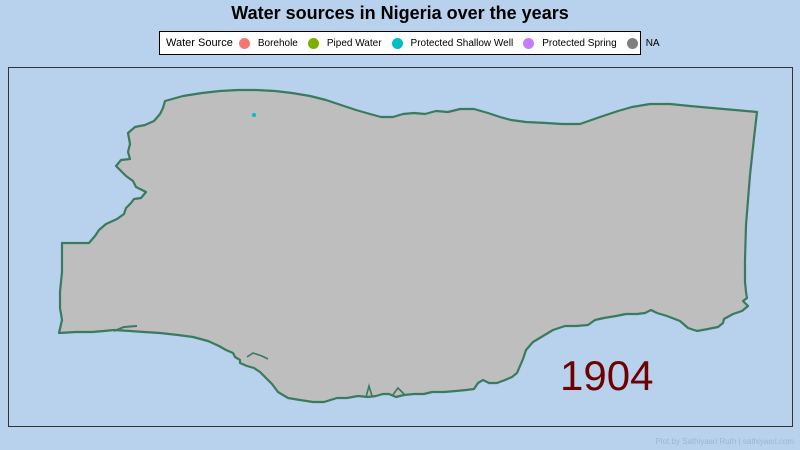 This screenshot has width=800, height=450. I want to click on legend-item-piped-water: Piped Water, so click(344, 43).